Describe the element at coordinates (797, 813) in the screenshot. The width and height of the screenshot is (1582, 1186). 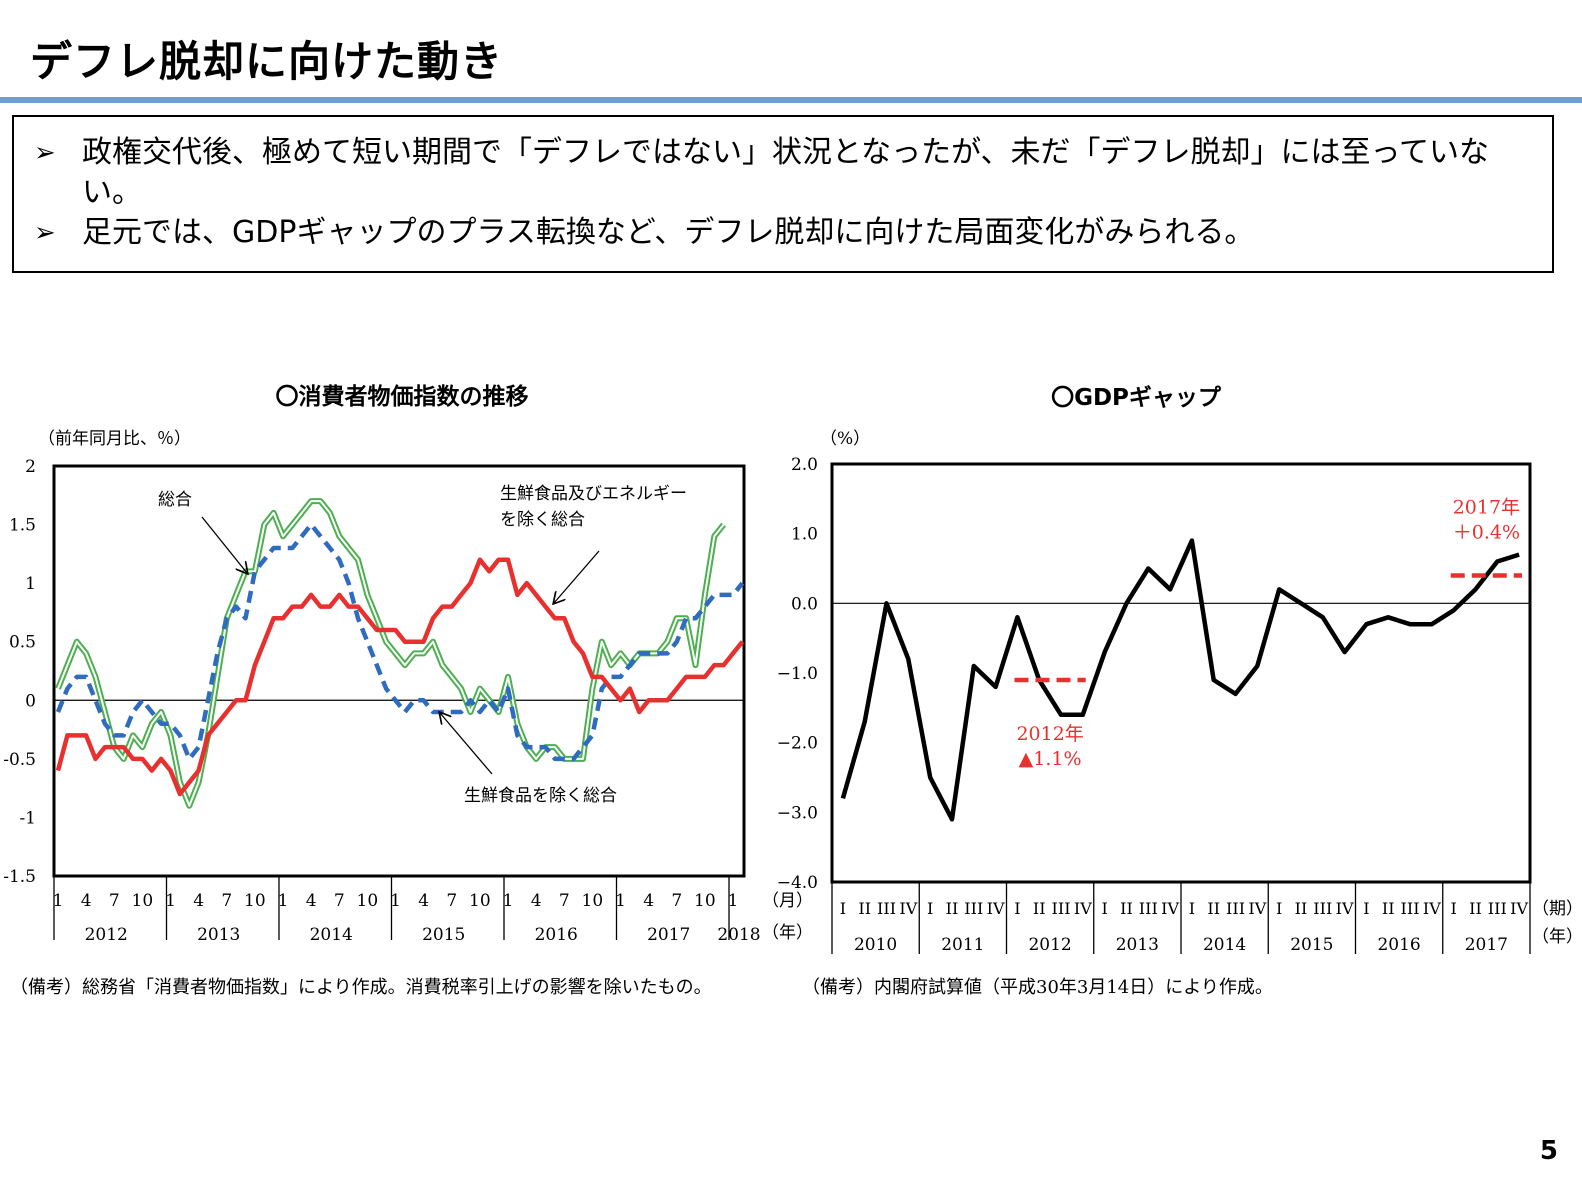
I see `gdp-y-tick-label: −3.0` at that location.